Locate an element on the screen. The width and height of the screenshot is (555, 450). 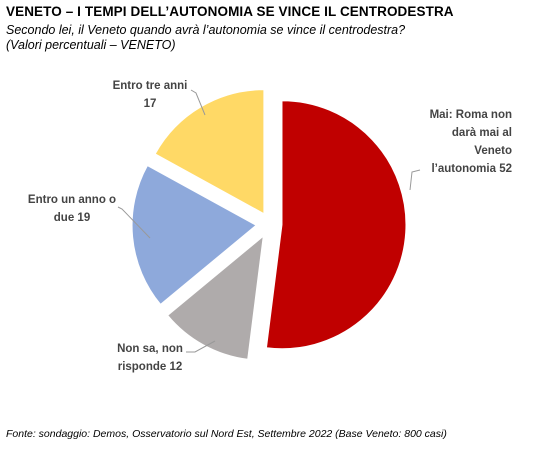
slice-label-line: darà mai al is located at coordinates (482, 133).